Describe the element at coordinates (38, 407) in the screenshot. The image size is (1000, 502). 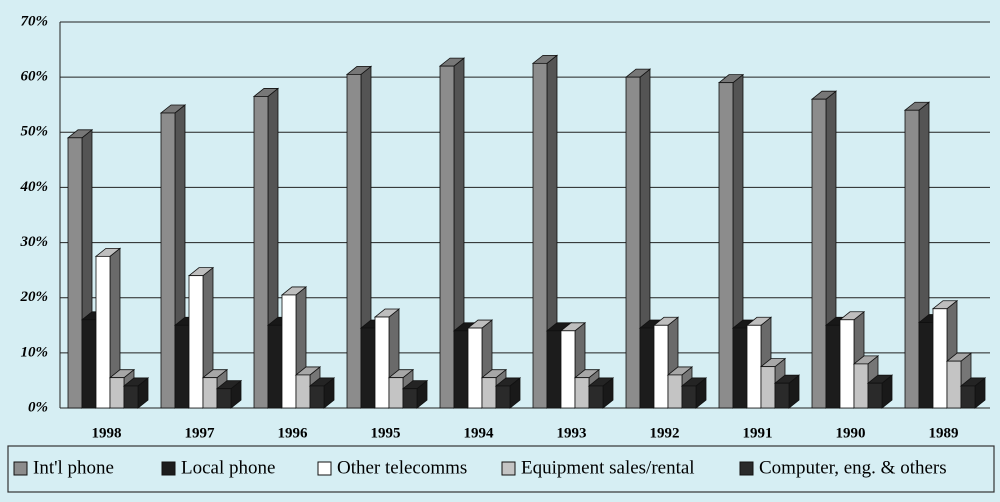
I see `y-tick-label: 0%` at that location.